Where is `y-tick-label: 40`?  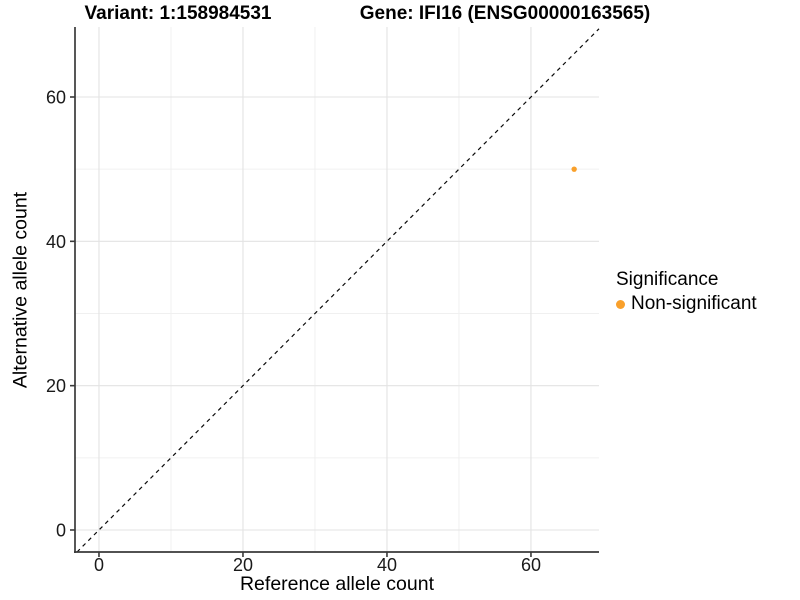
y-tick-label: 40 is located at coordinates (56, 242).